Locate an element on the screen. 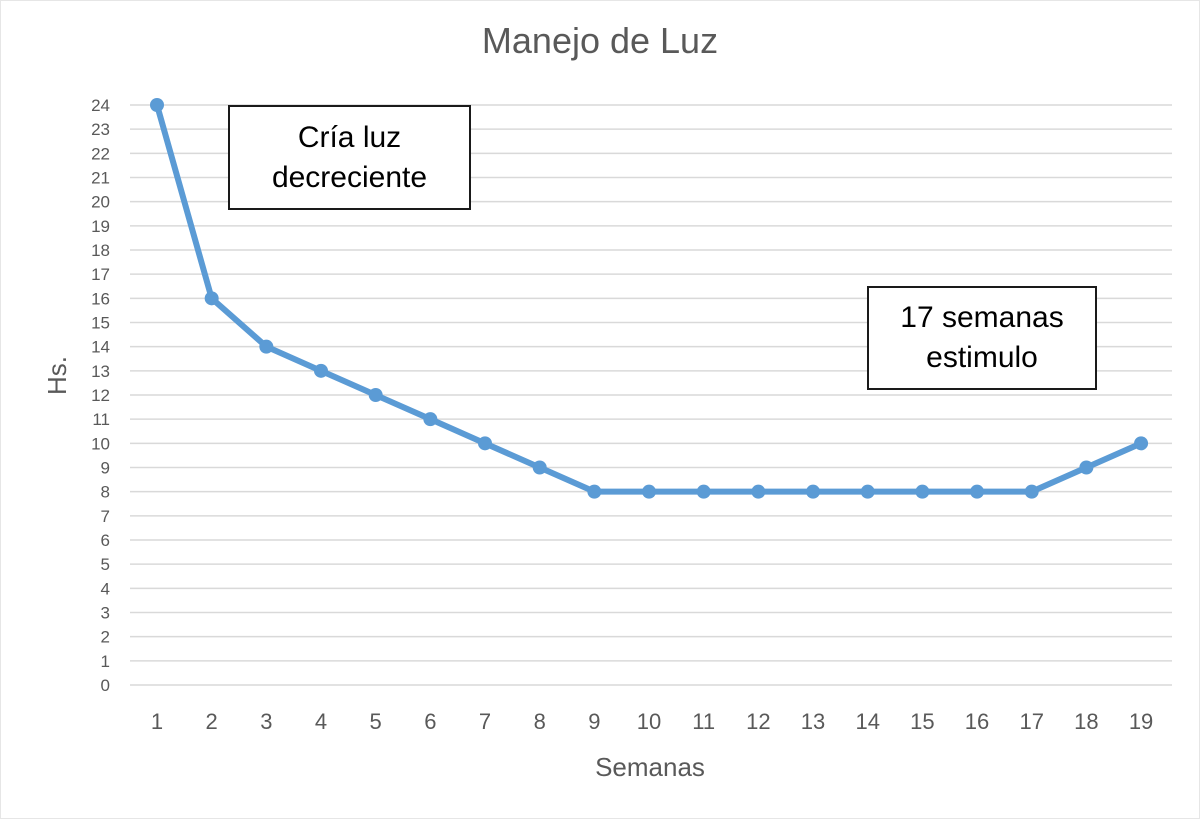  x-tick-label: 16 is located at coordinates (977, 721).